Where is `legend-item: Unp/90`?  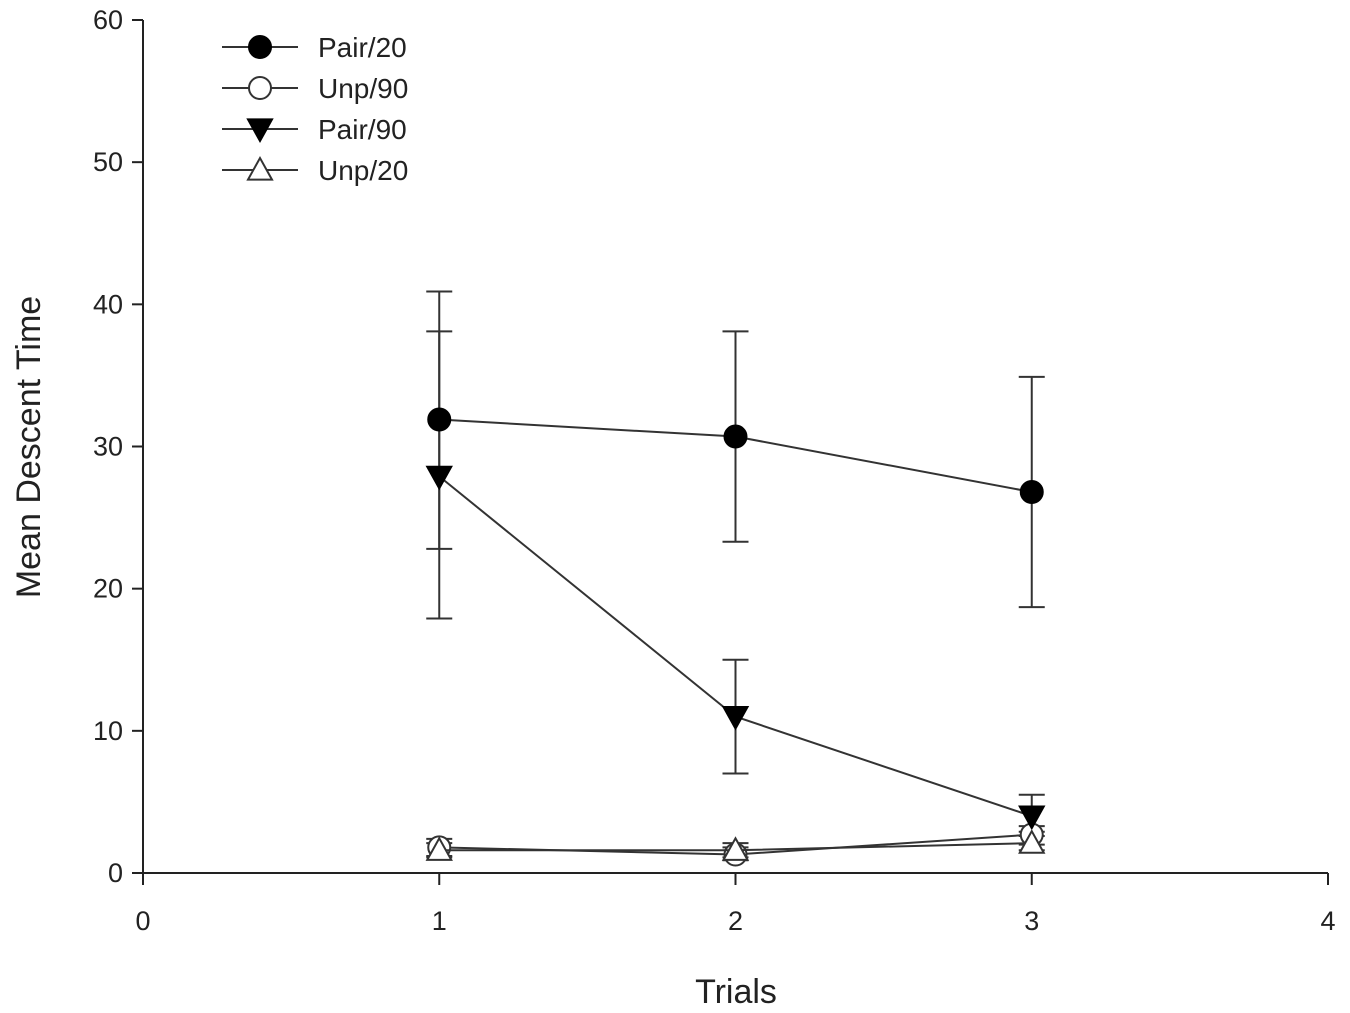 legend-item: Unp/90 is located at coordinates (315, 88).